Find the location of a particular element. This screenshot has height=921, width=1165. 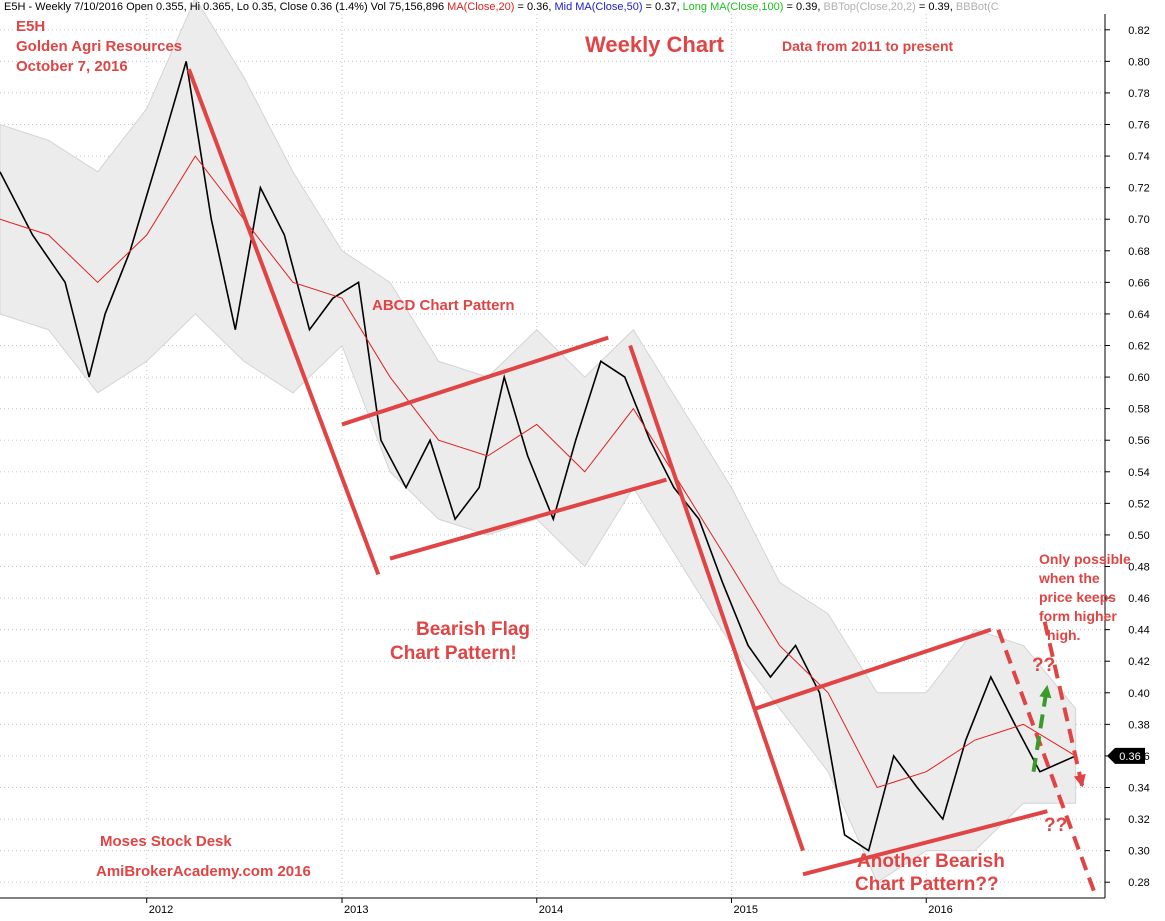

y-tick-label: 0.58 is located at coordinates (1138, 410).